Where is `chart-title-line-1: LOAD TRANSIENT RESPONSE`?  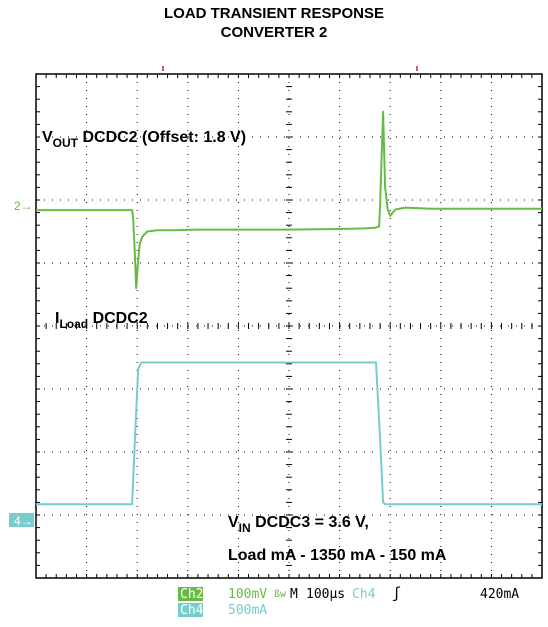
chart-title-line-1: LOAD TRANSIENT RESPONSE is located at coordinates (274, 13).